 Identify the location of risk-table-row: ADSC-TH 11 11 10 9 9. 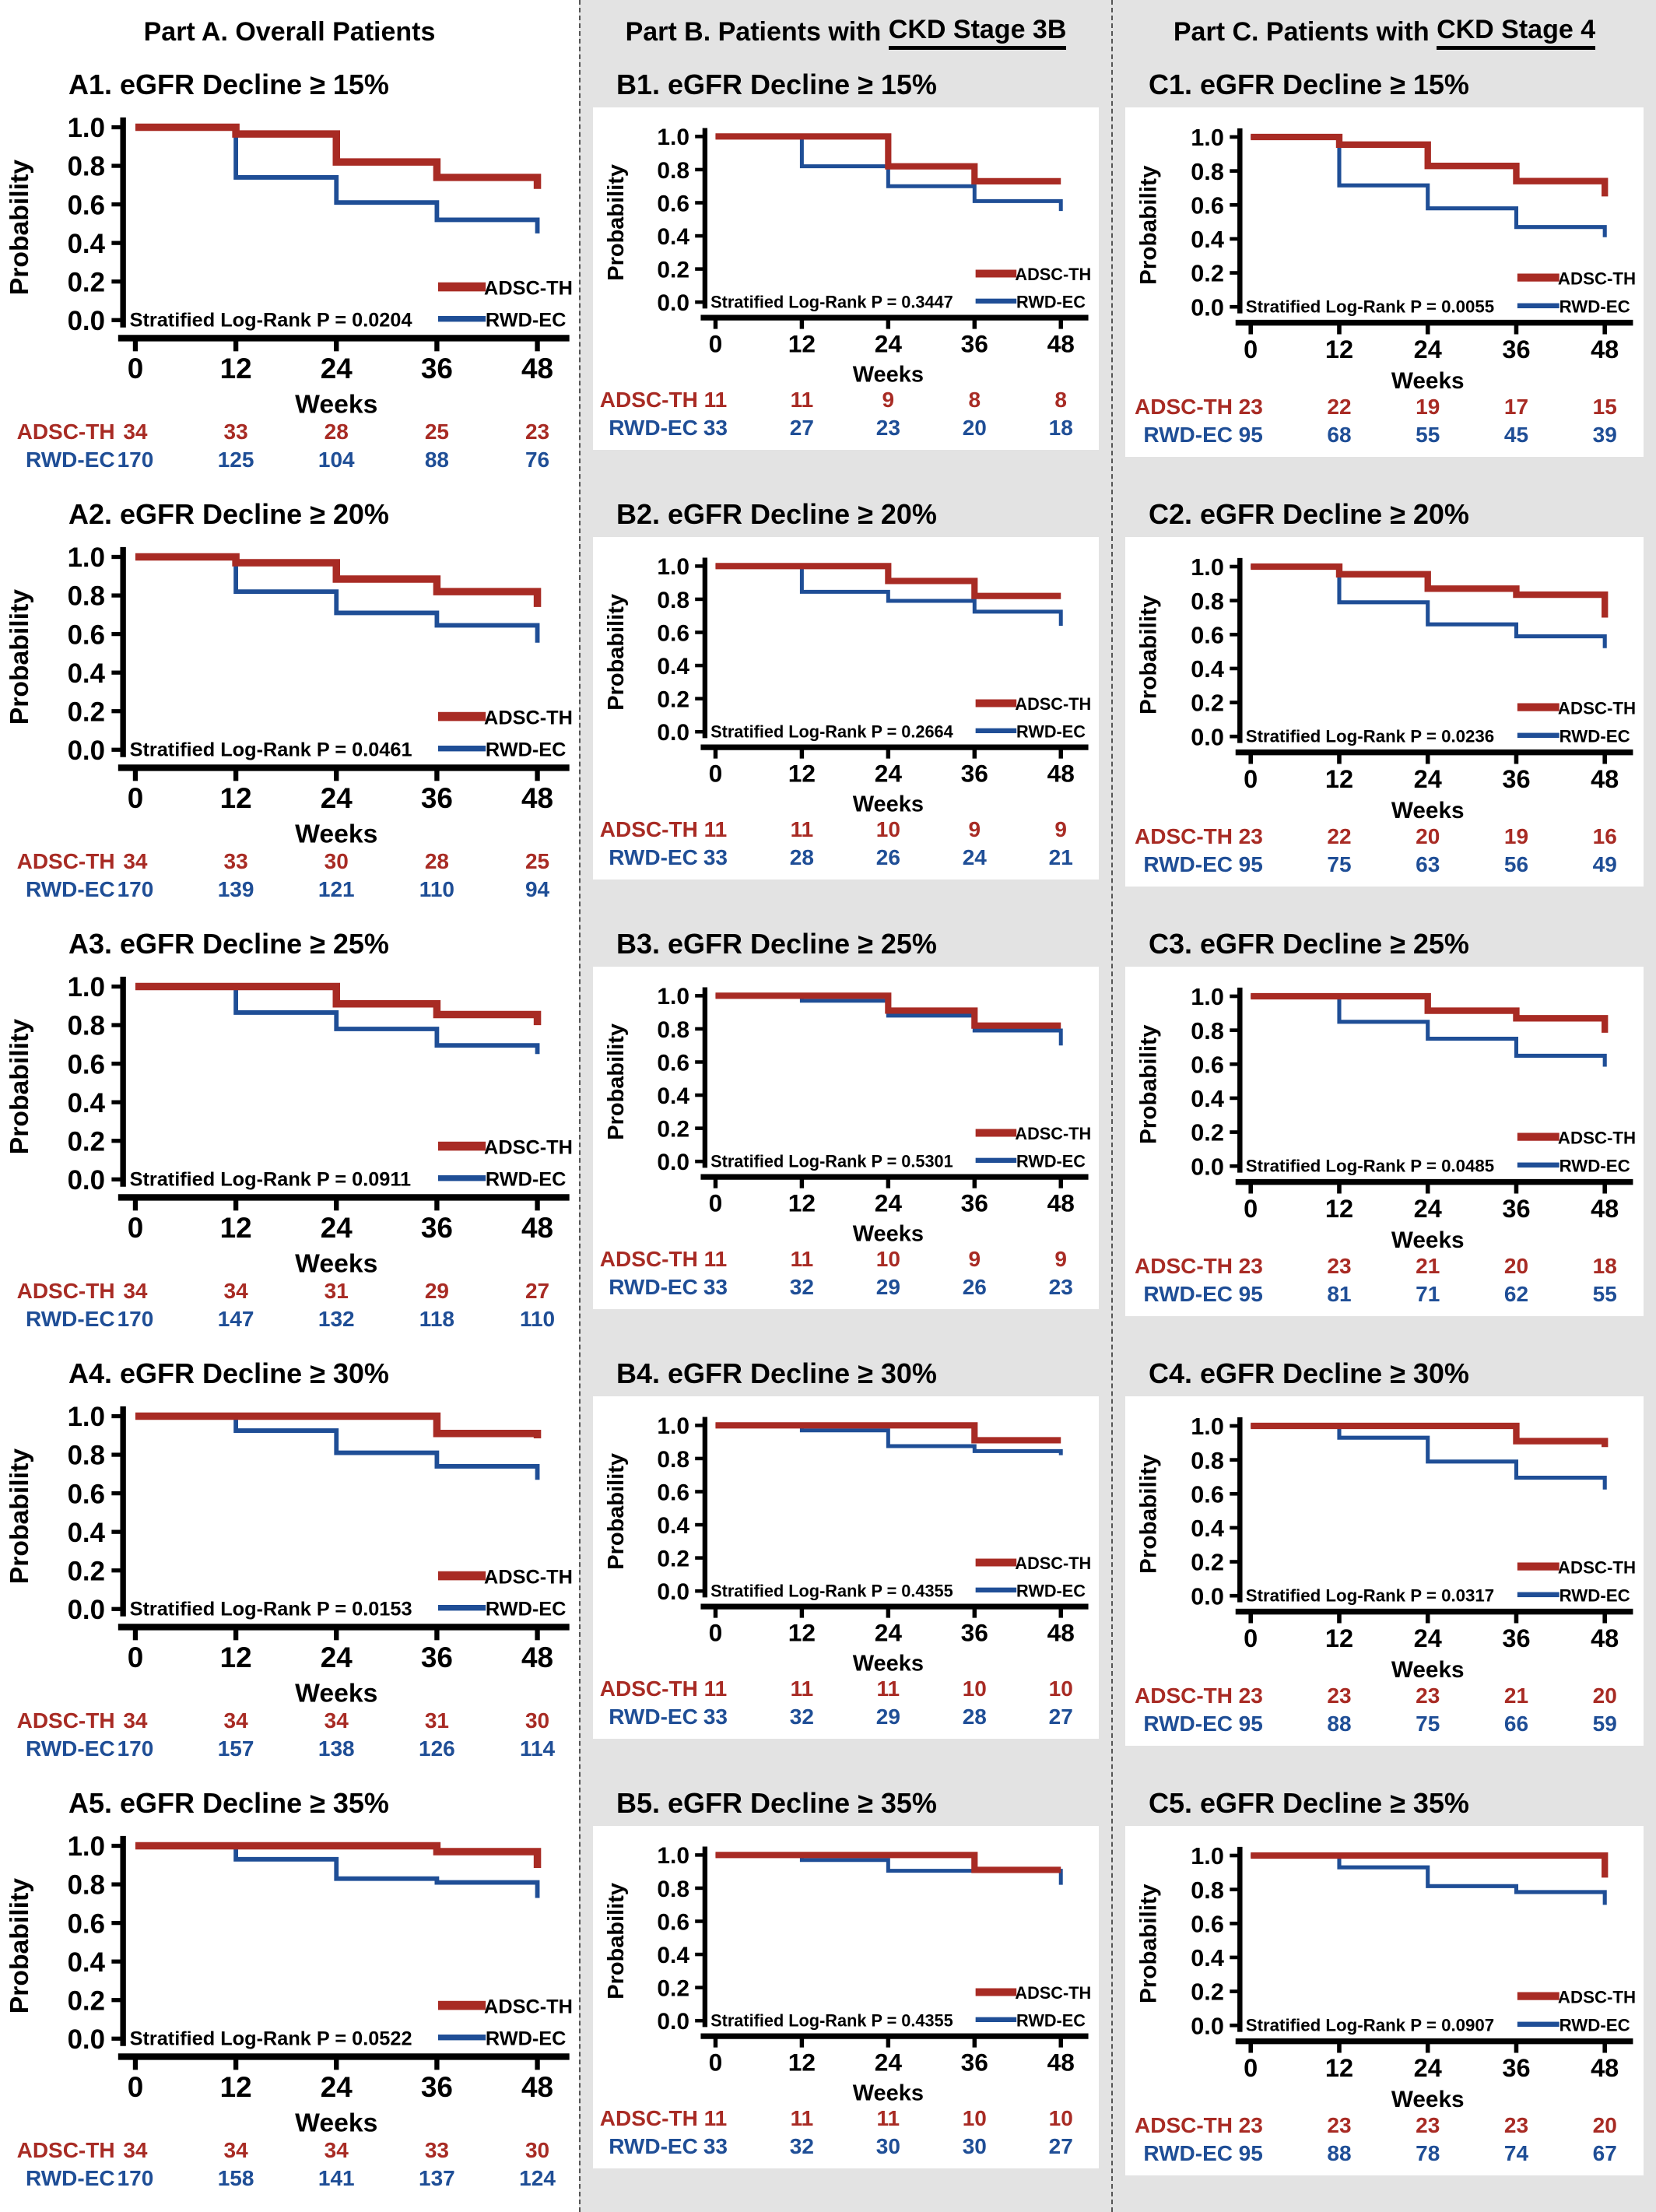
(846, 830).